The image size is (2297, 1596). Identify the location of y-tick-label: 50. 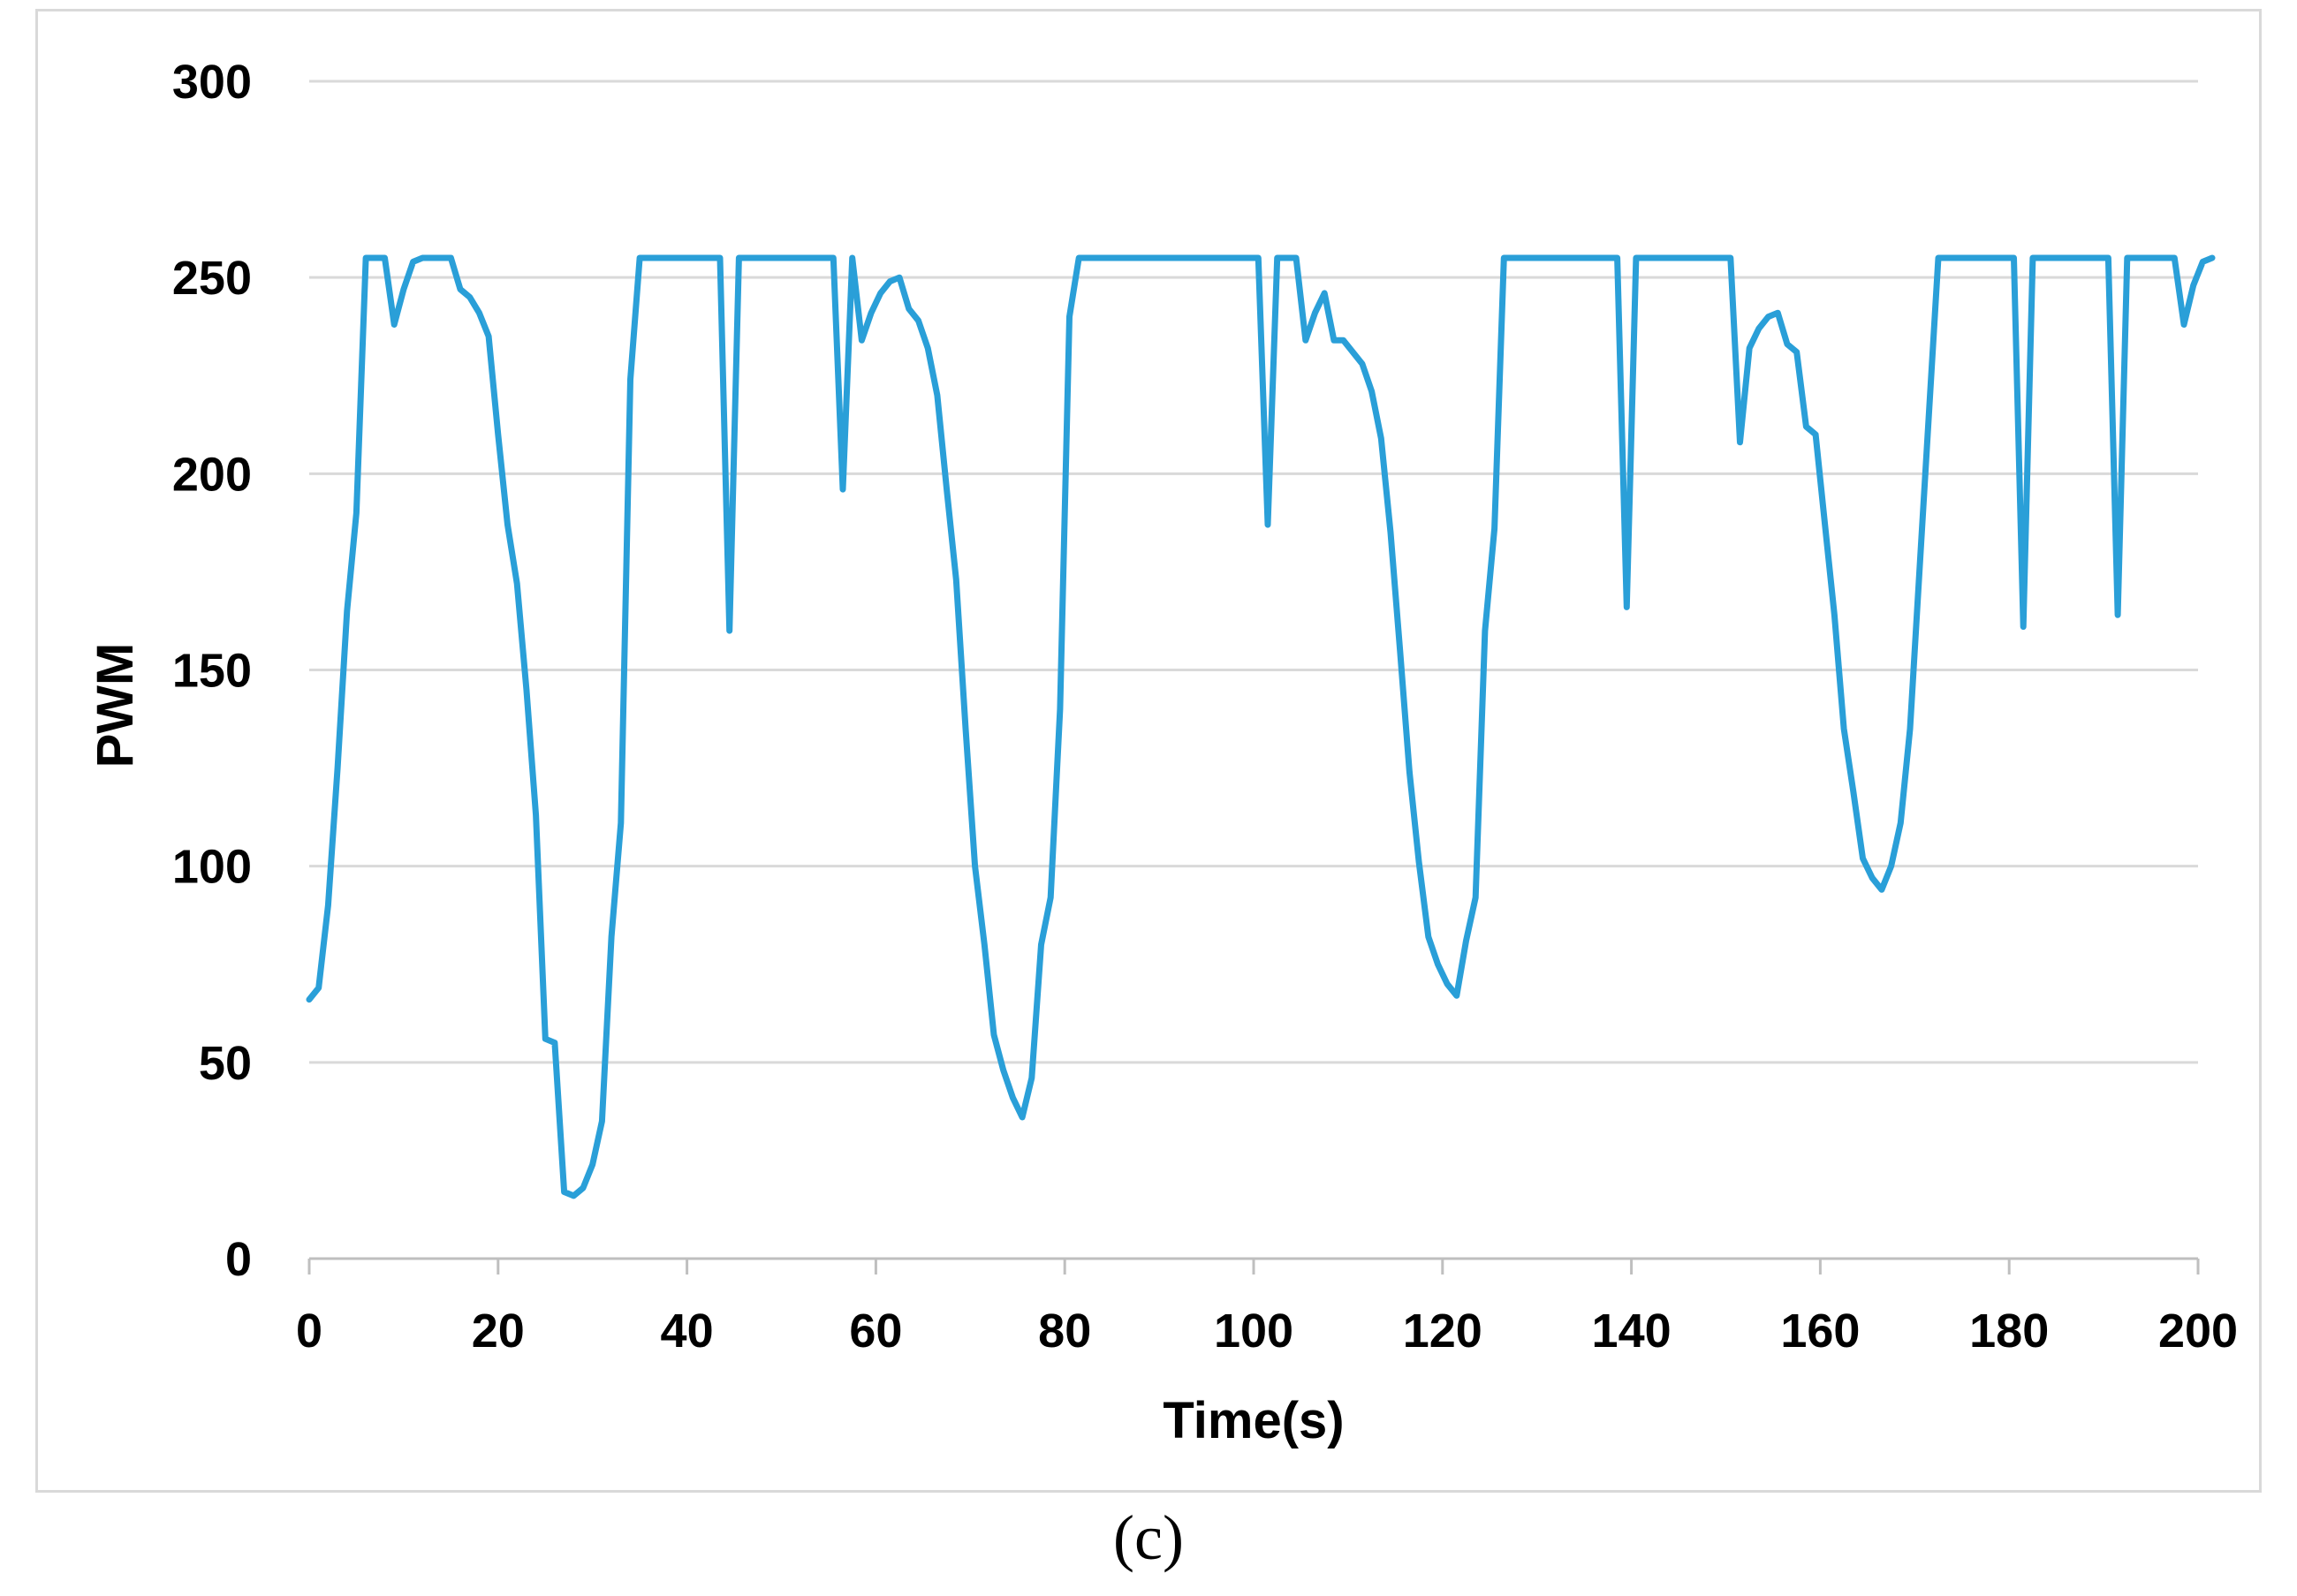
(225, 1063).